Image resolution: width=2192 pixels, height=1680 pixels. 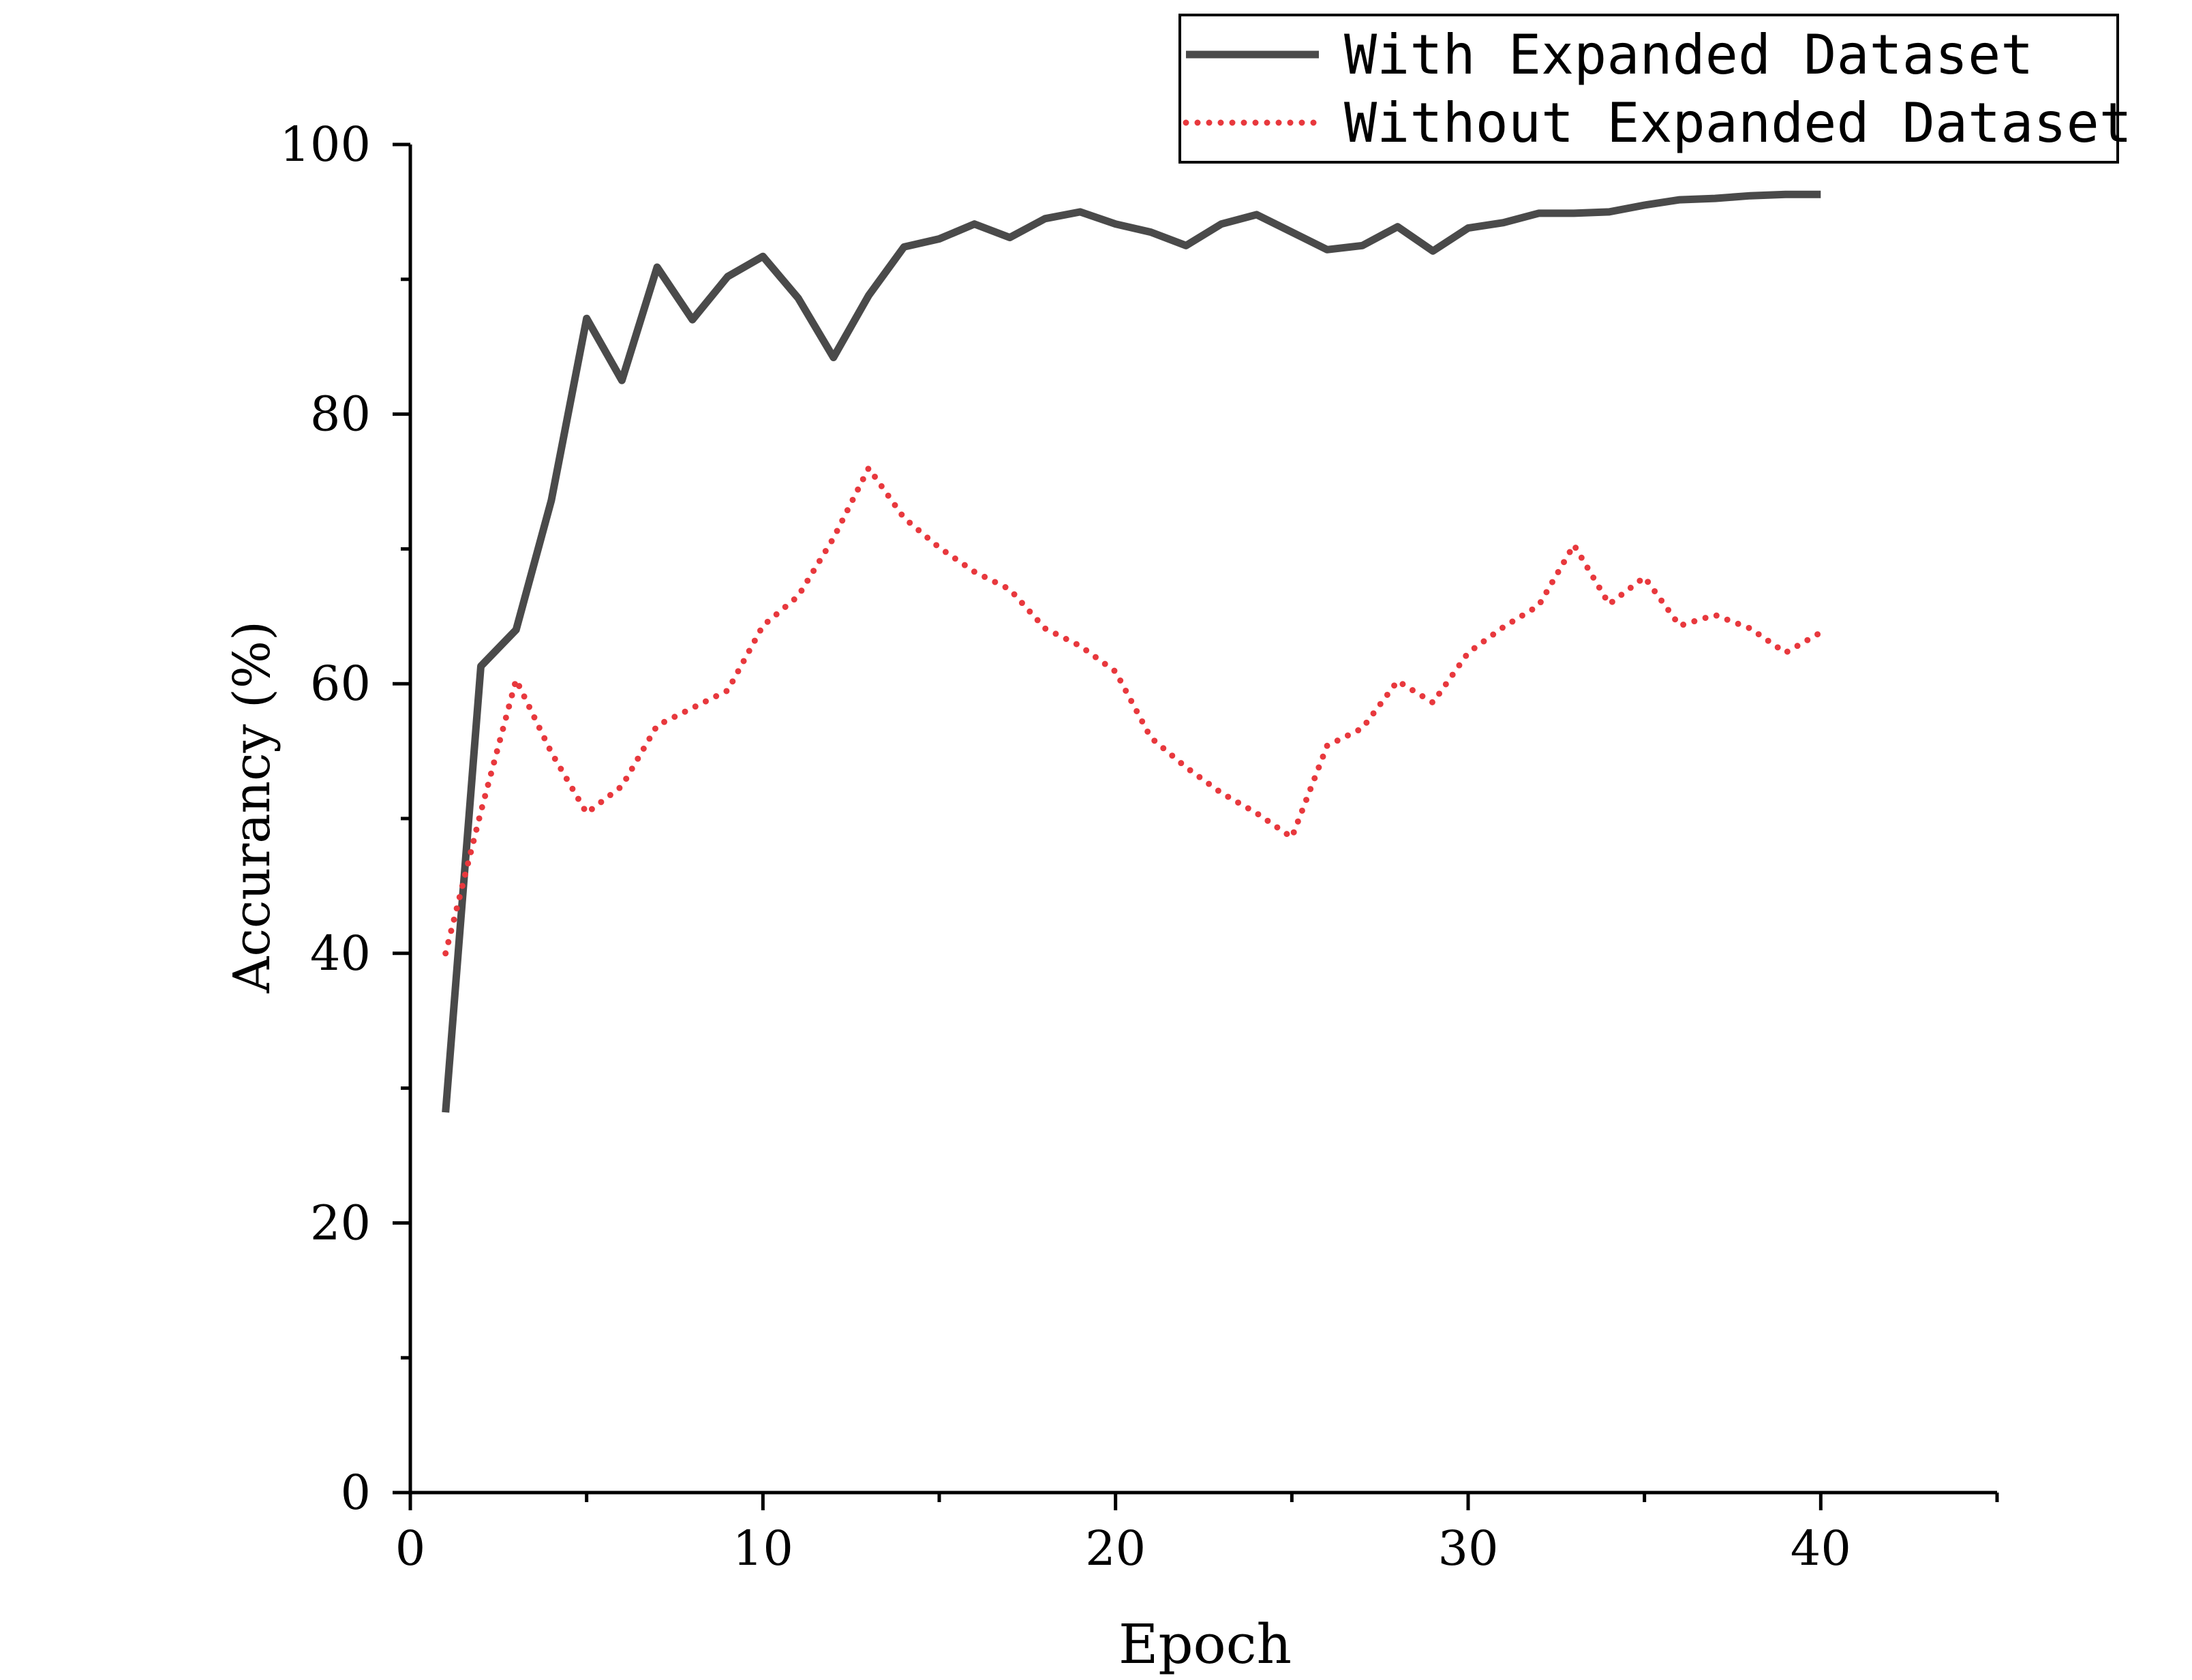 I want to click on x-tick-label: 40, so click(x=1821, y=1548).